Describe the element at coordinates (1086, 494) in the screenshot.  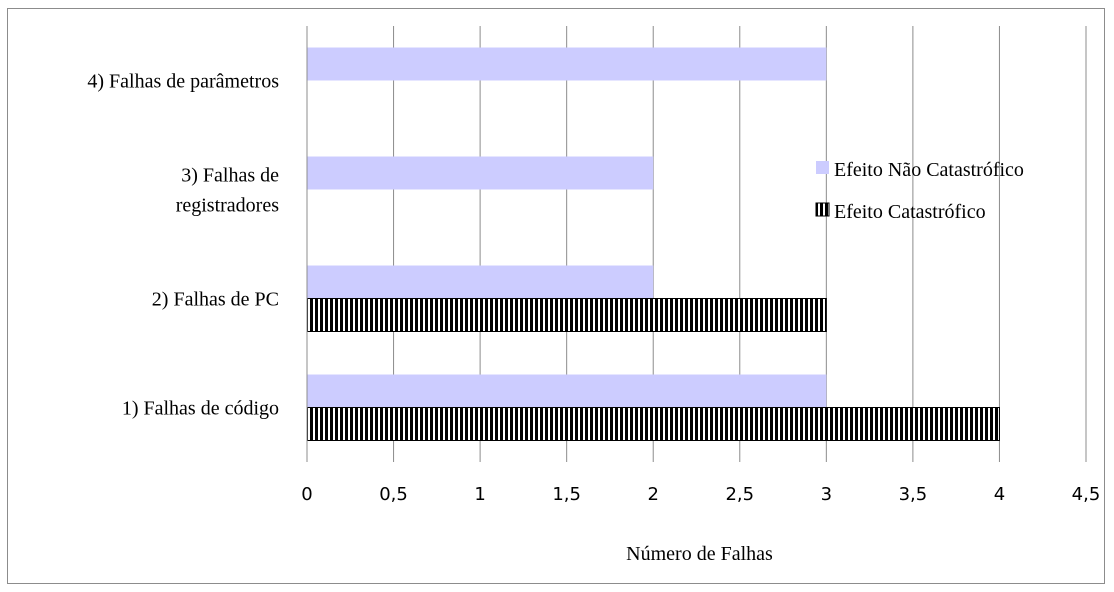
I see `x-tick-label: 4,5` at that location.